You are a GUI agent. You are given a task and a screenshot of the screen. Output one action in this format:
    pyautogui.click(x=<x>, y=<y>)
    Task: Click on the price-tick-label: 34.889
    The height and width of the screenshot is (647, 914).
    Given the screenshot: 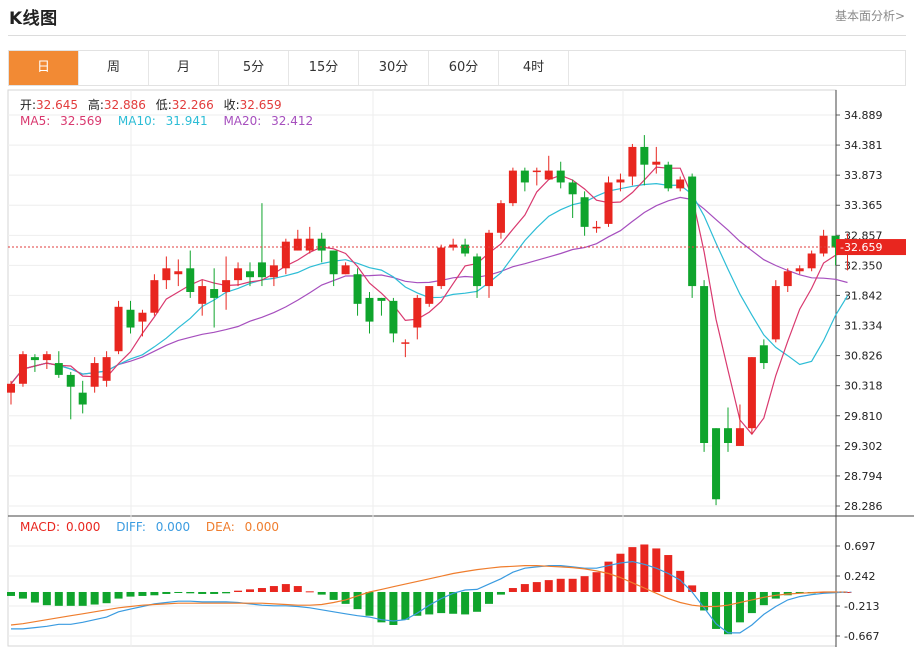 What is the action you would take?
    pyautogui.click(x=863, y=115)
    